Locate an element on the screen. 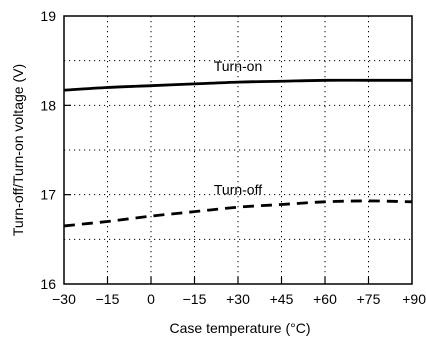  series-line-turn-off is located at coordinates (238, 213).